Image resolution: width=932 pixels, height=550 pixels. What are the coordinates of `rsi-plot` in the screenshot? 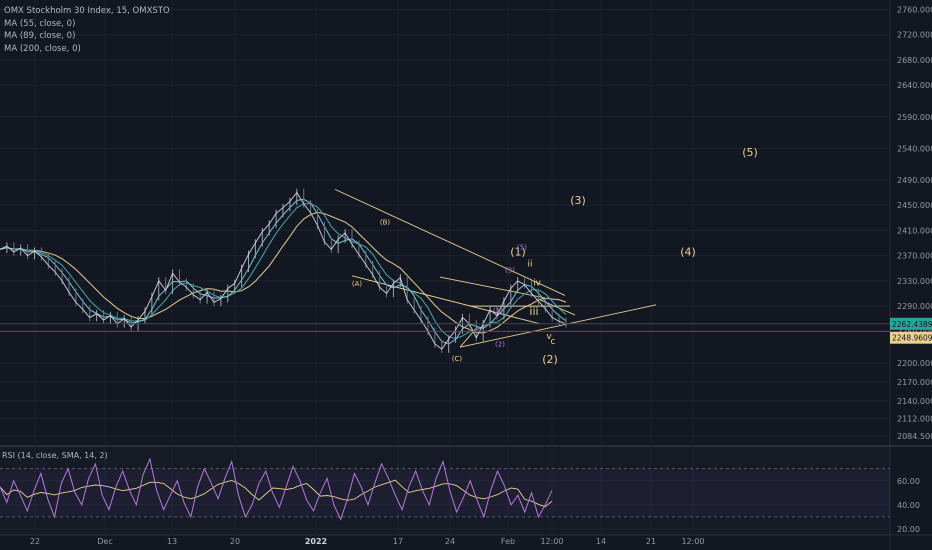 It's located at (445, 489).